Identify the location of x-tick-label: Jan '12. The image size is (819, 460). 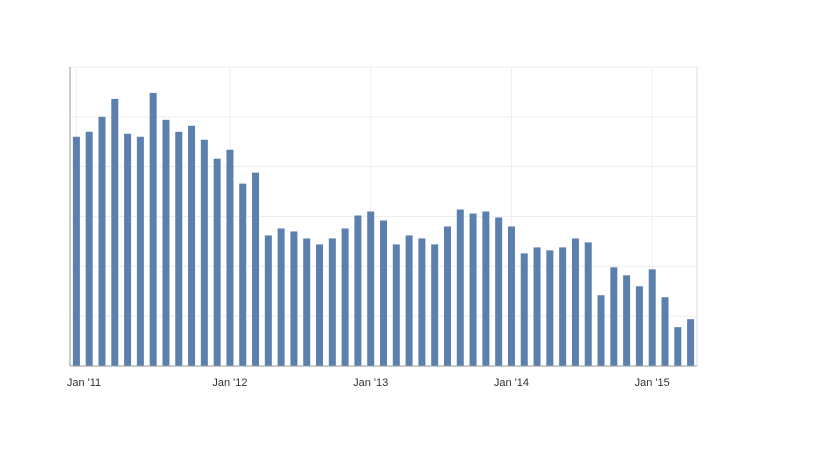
(229, 383).